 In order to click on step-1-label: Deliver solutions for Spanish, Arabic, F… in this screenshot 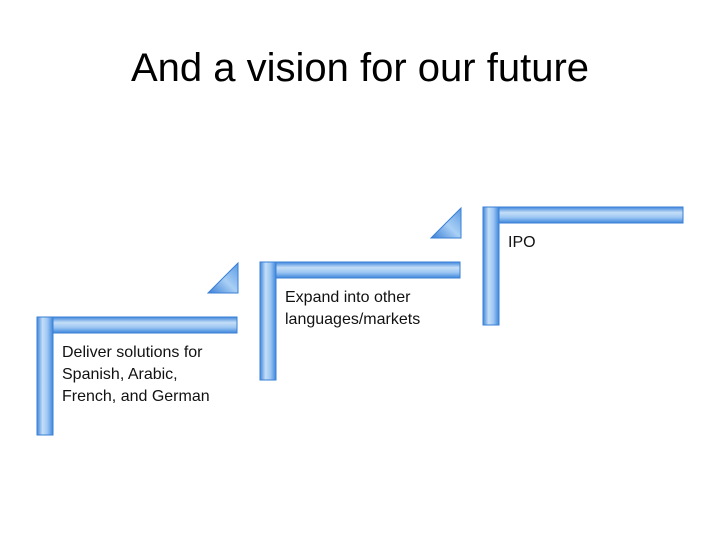, I will do `click(136, 374)`.